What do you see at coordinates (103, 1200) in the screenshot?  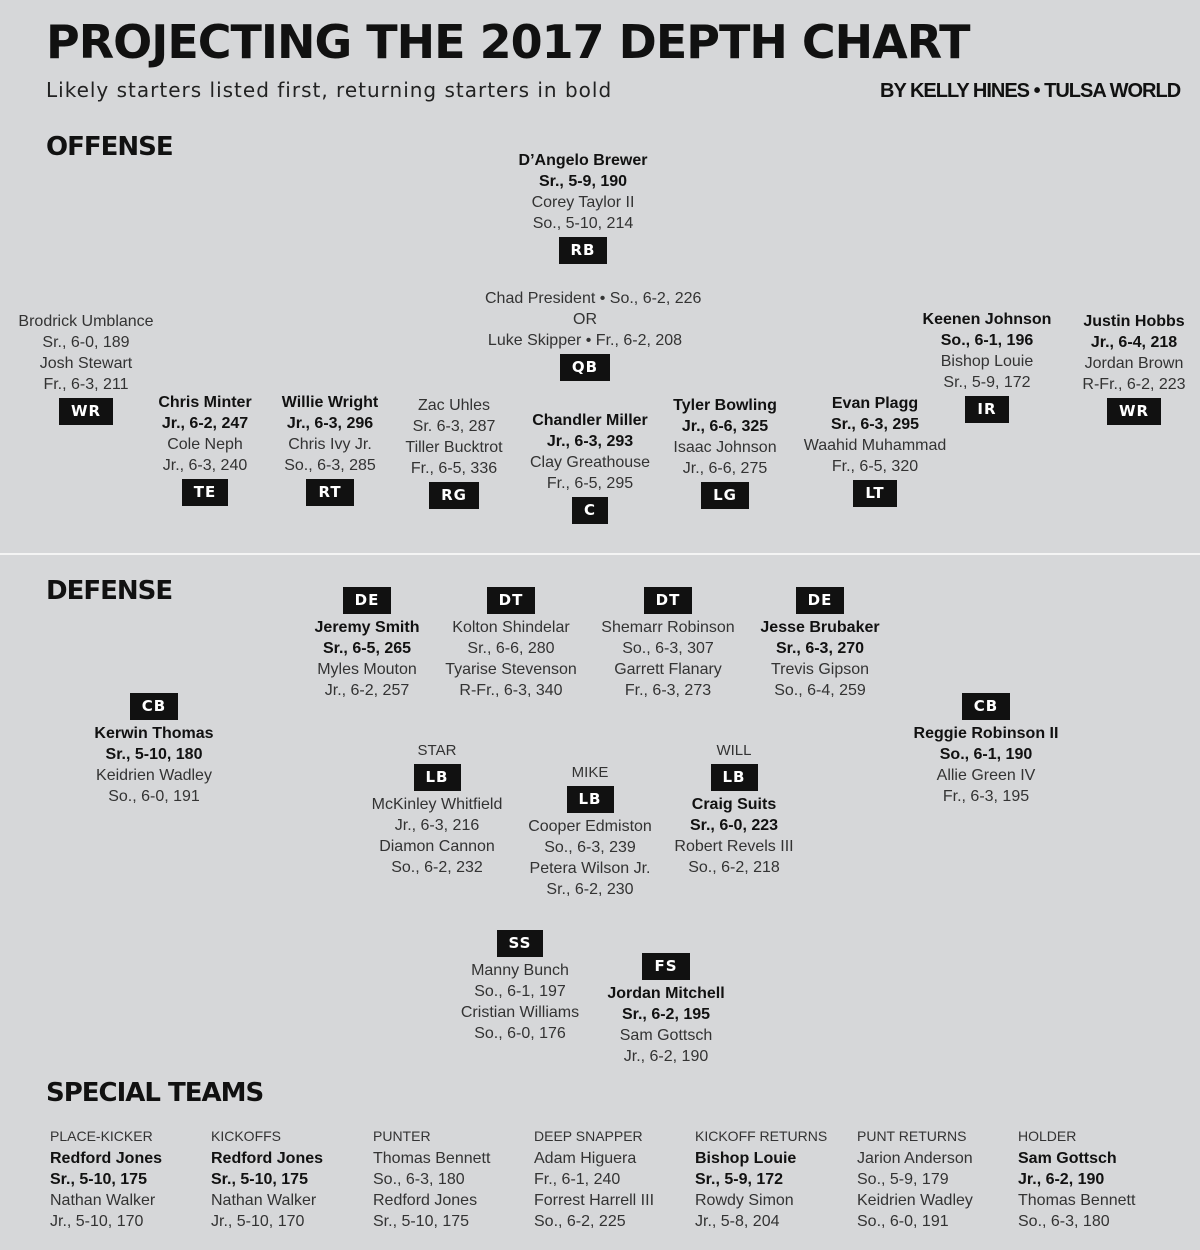 I see `player-name: Nathan Walker` at bounding box center [103, 1200].